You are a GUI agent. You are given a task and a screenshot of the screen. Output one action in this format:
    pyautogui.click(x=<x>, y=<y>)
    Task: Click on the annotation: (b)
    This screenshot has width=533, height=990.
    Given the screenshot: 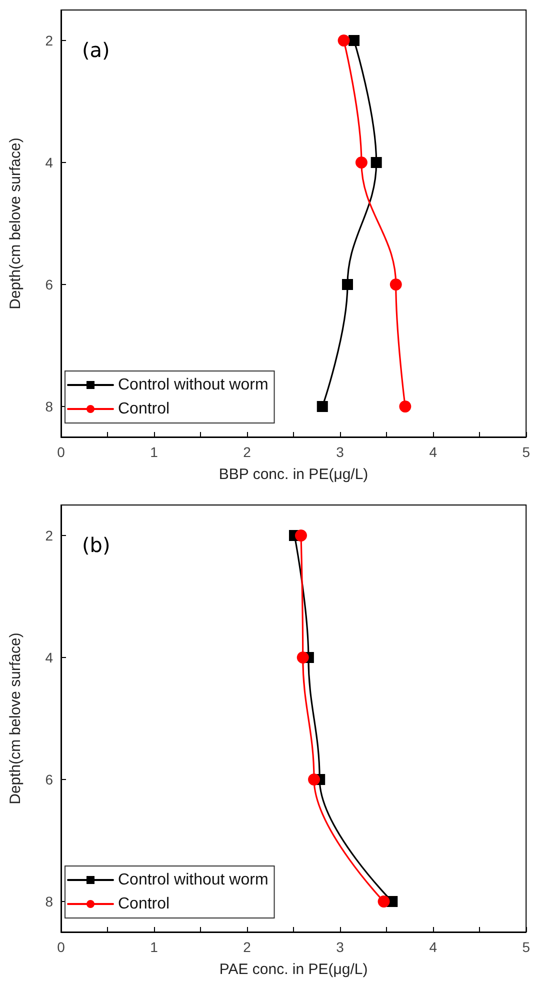 What is the action you would take?
    pyautogui.click(x=96, y=545)
    